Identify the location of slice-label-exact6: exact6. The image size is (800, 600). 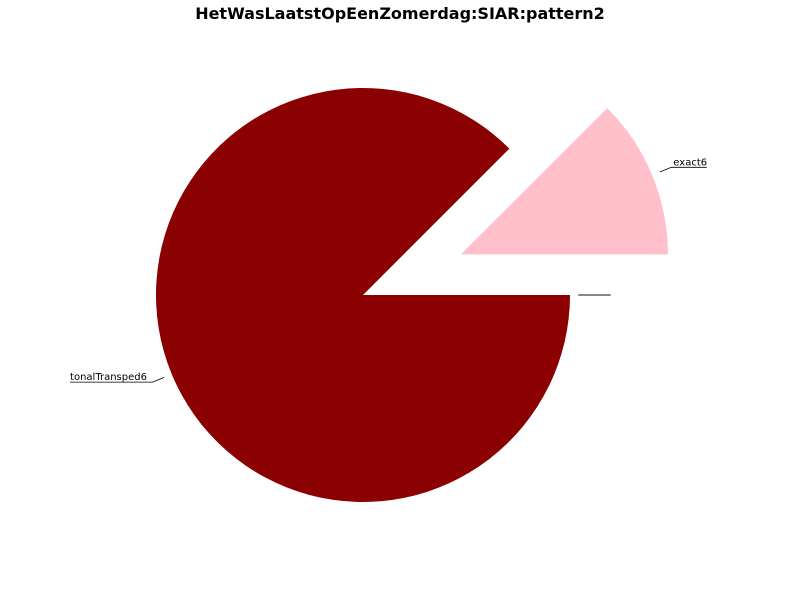
(690, 162).